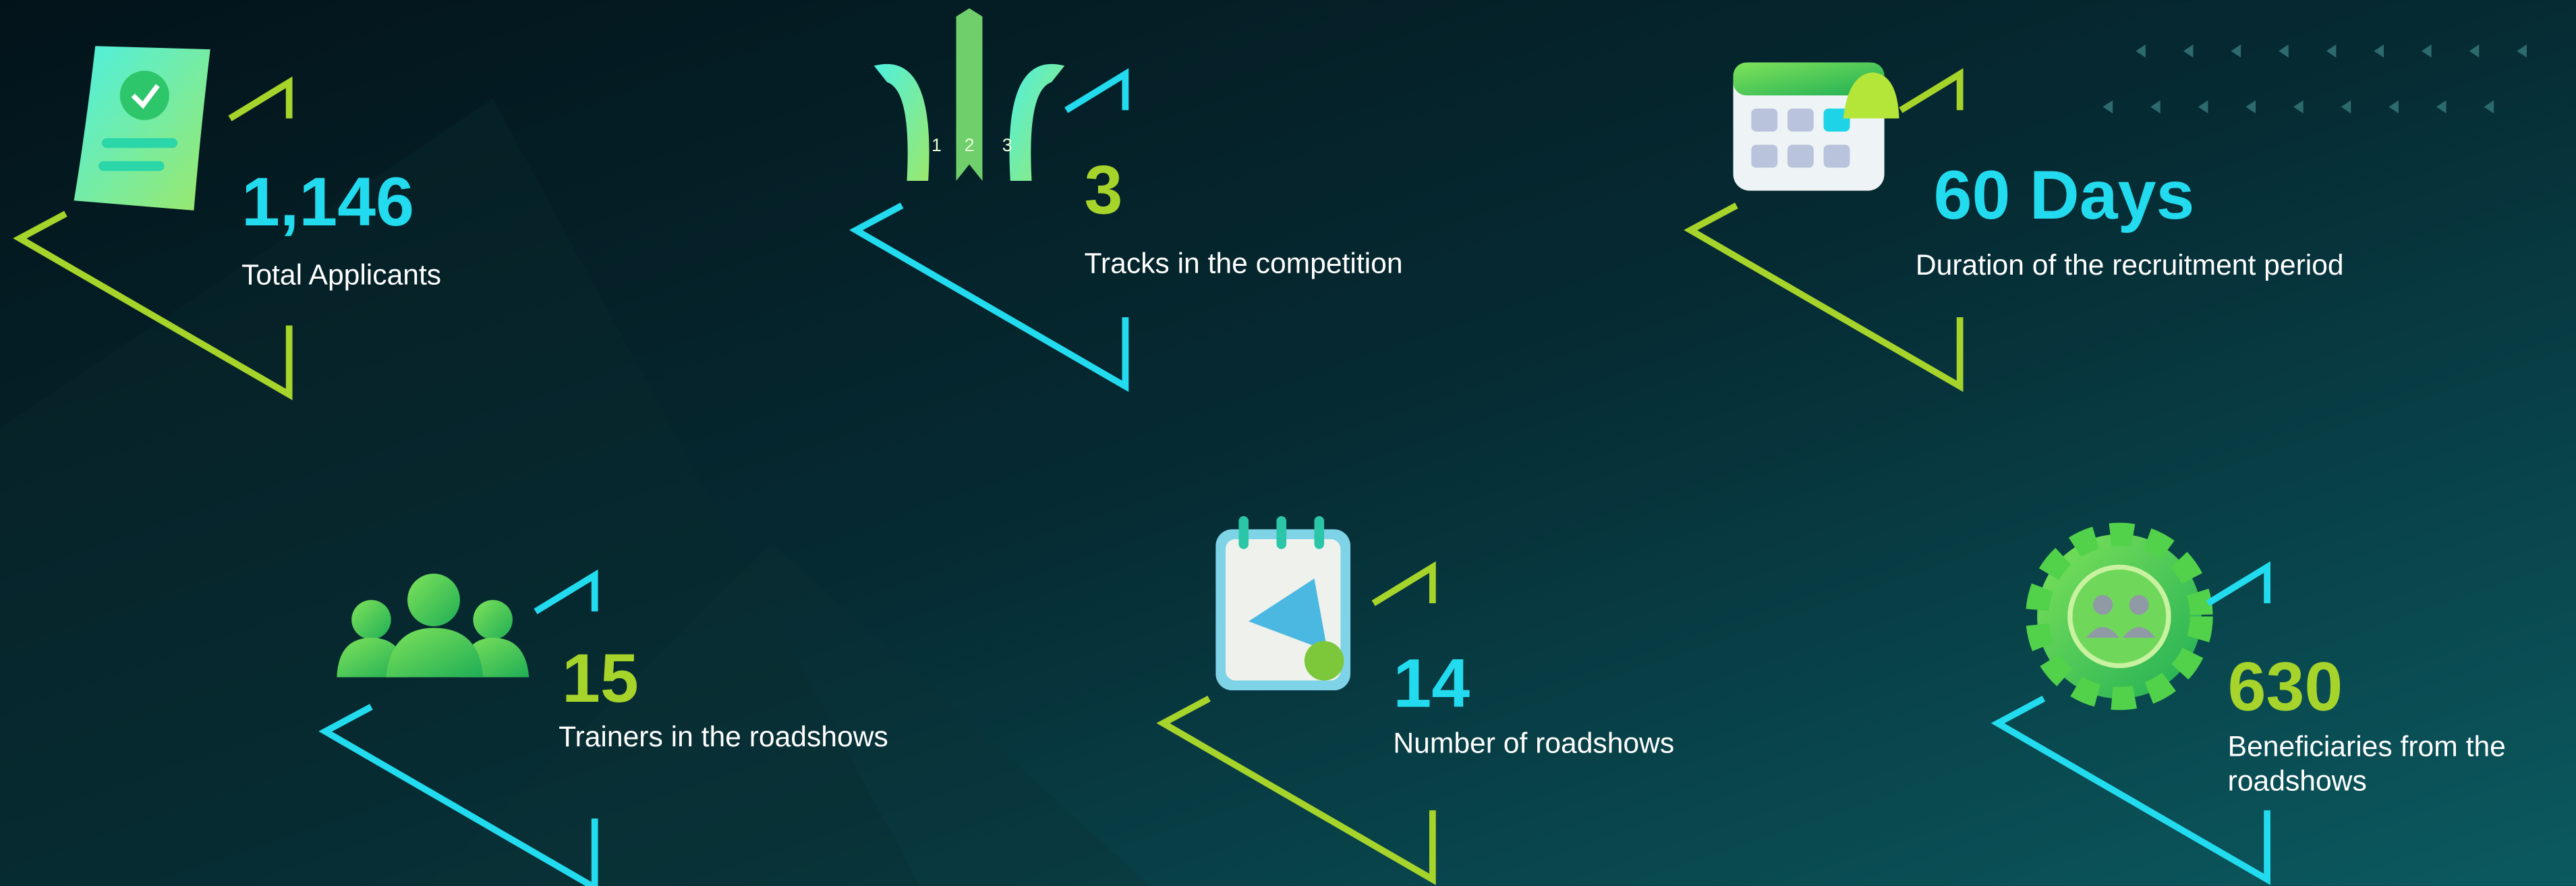 Image resolution: width=2576 pixels, height=886 pixels. I want to click on stat-label: Beneficiaries from the roadshows, so click(2366, 763).